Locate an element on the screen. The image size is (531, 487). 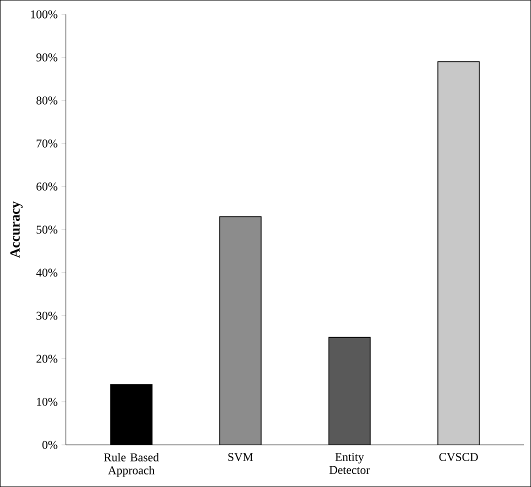
y-tick-label: 70% is located at coordinates (47, 143).